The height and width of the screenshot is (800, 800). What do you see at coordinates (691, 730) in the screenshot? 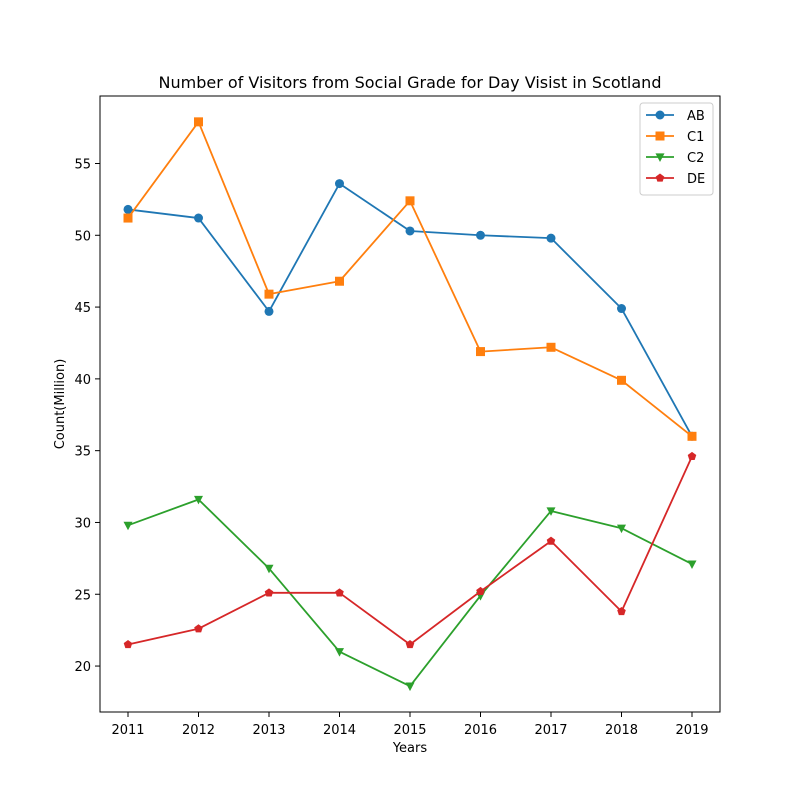
I see `x-tick-label: 2019` at bounding box center [691, 730].